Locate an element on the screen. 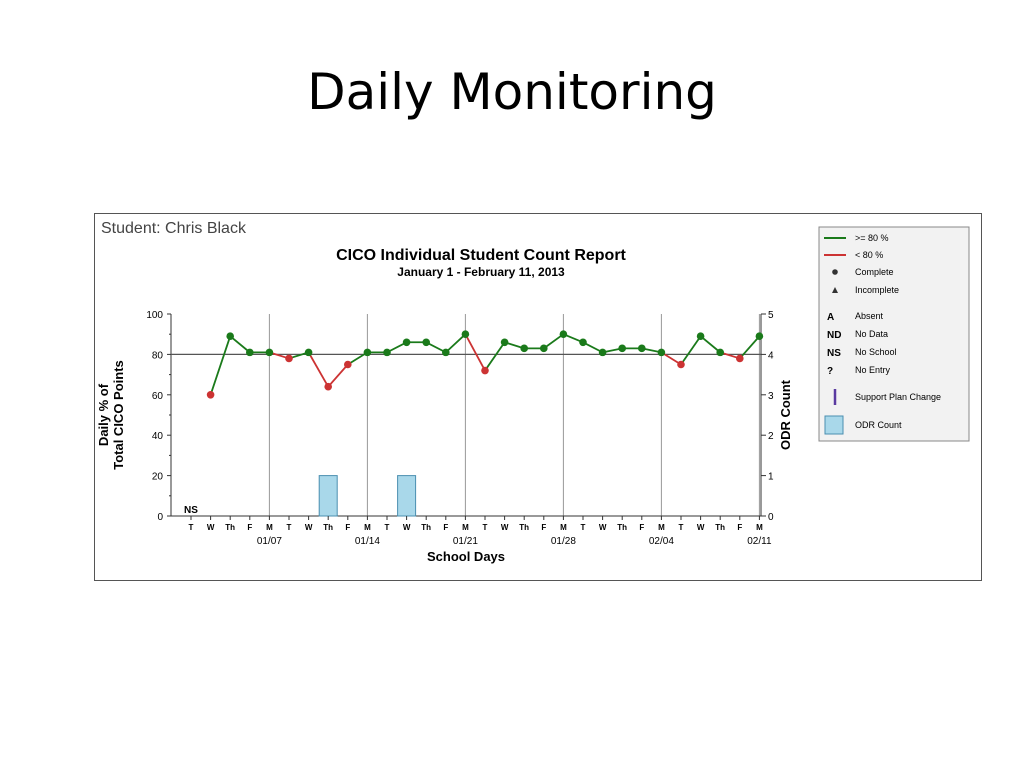  x-date-label: 01/07 is located at coordinates (269, 541).